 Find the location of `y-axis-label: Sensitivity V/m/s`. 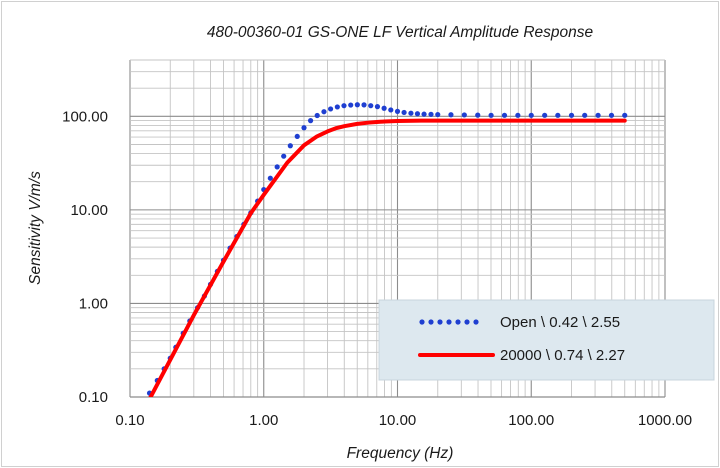

y-axis-label: Sensitivity V/m/s is located at coordinates (35, 228).